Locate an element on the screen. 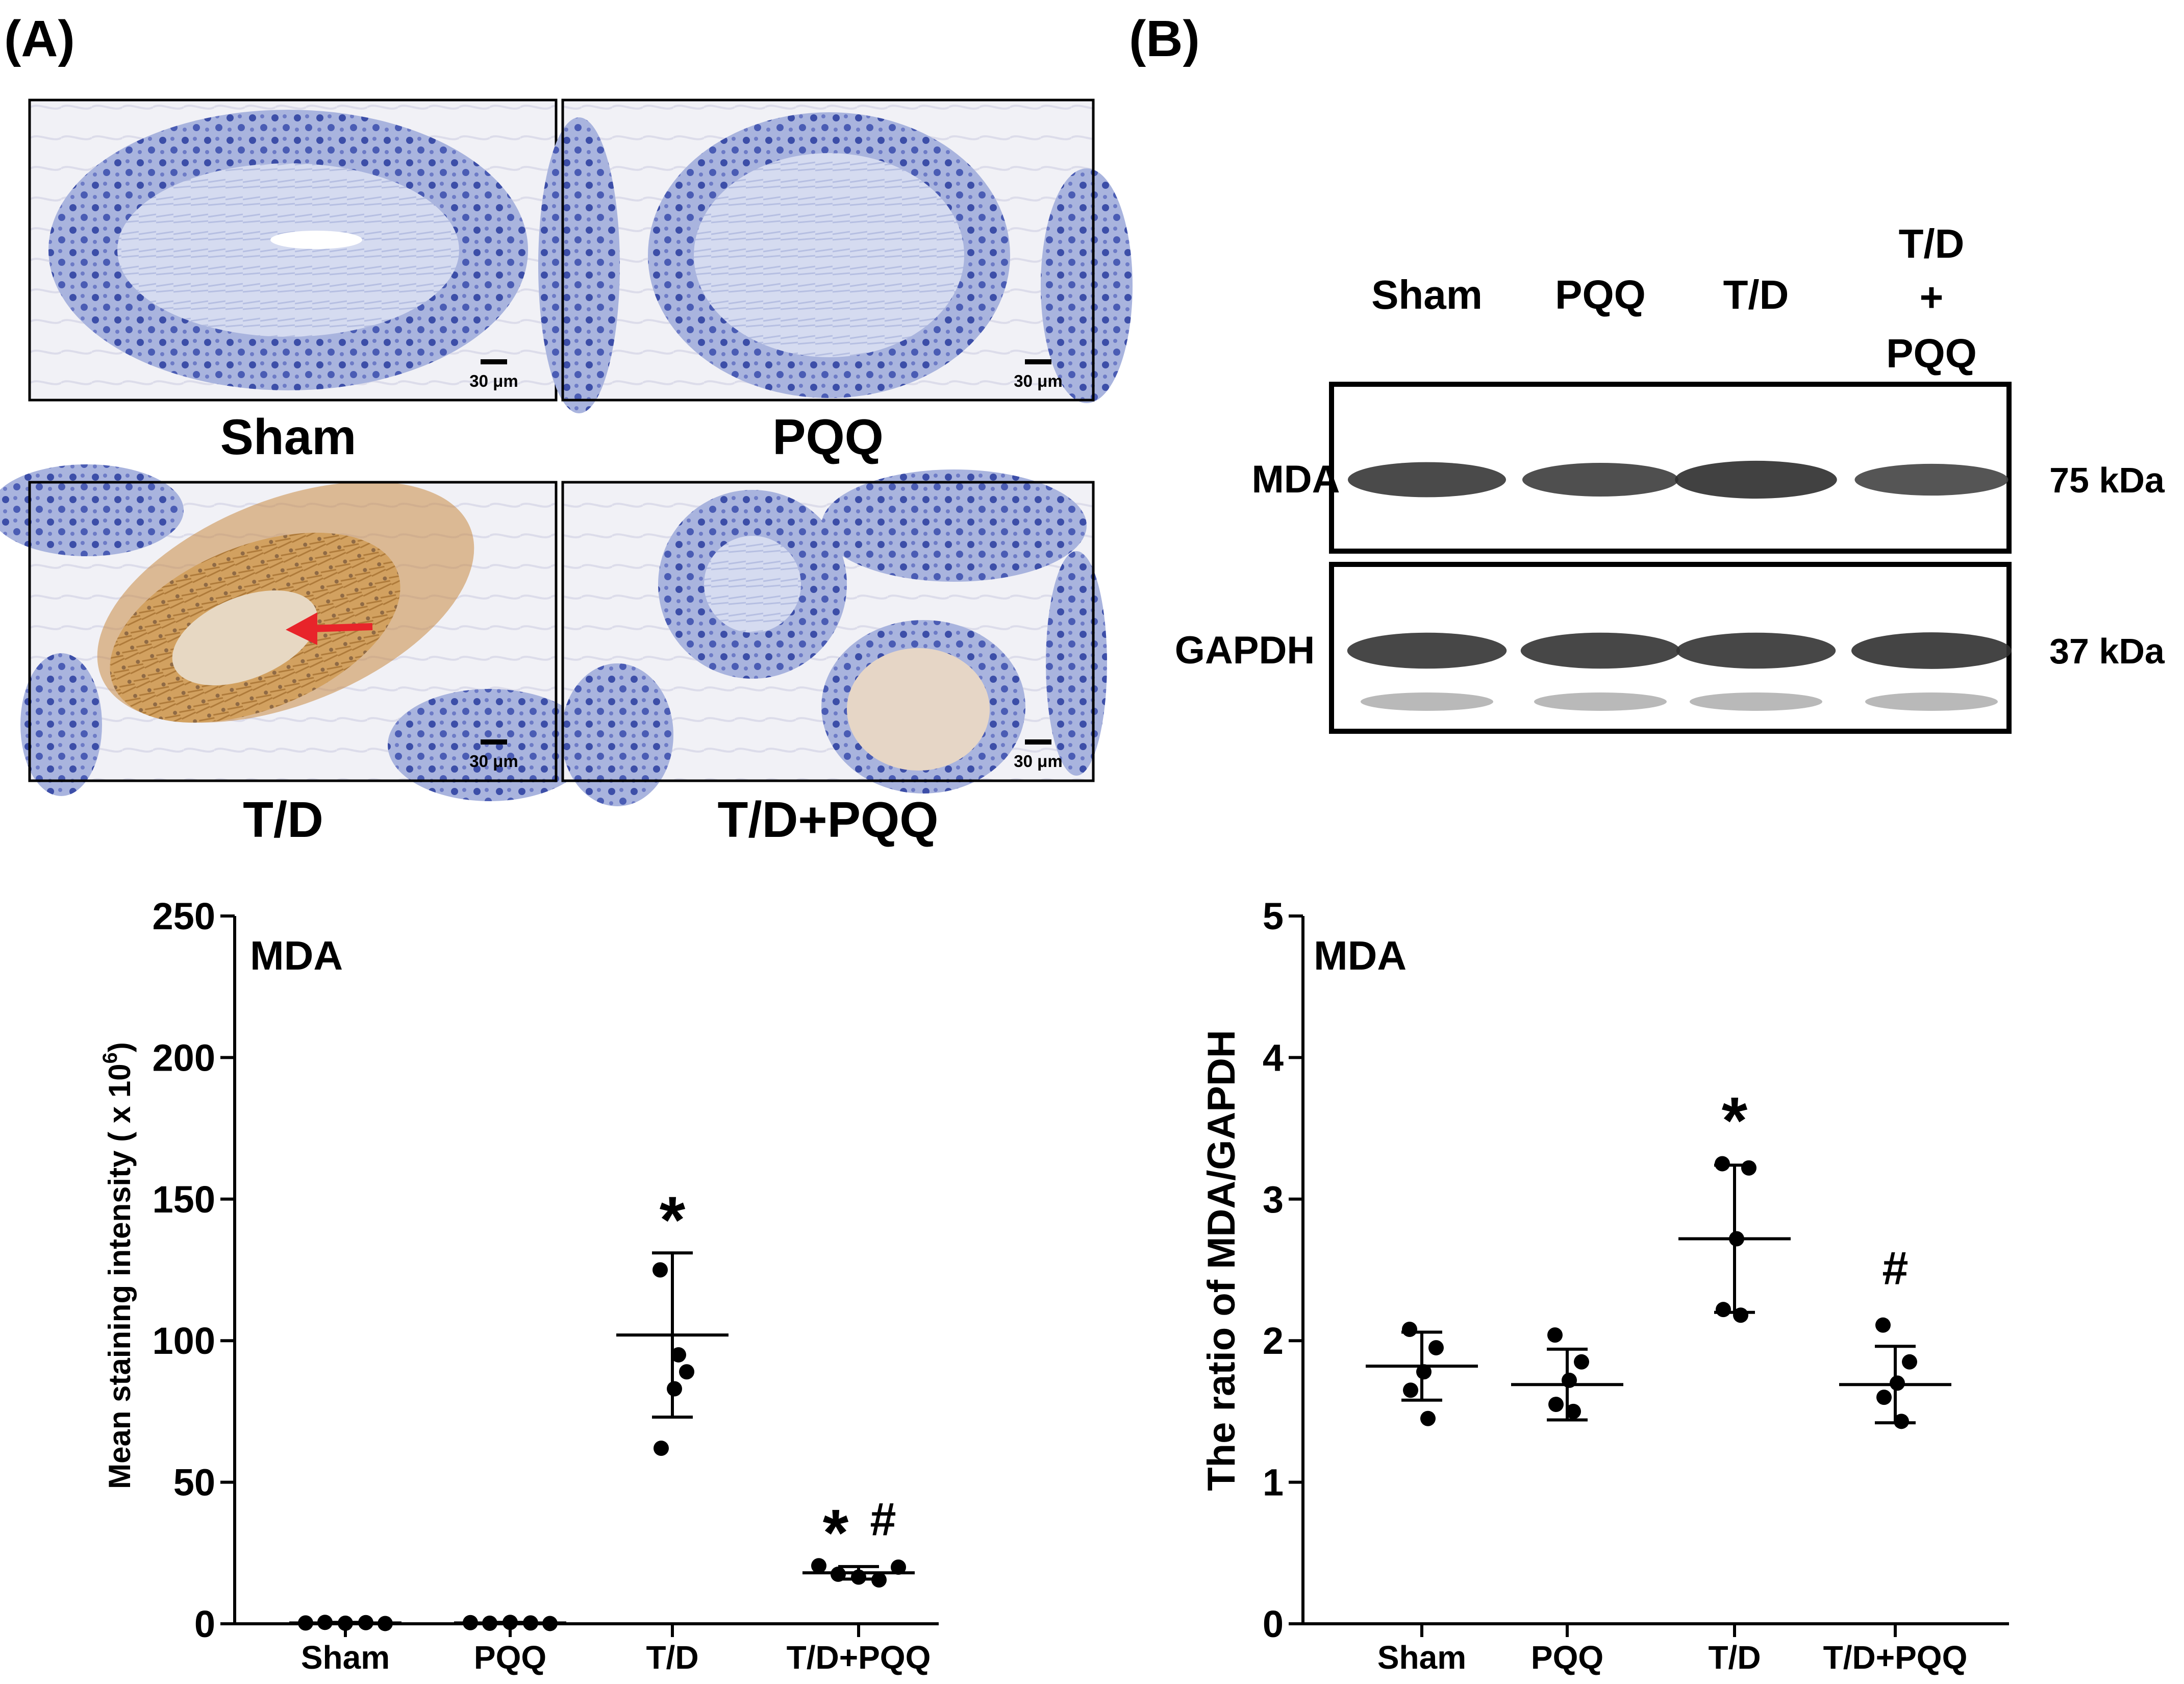  blot-row-mda is located at coordinates (1670, 468).